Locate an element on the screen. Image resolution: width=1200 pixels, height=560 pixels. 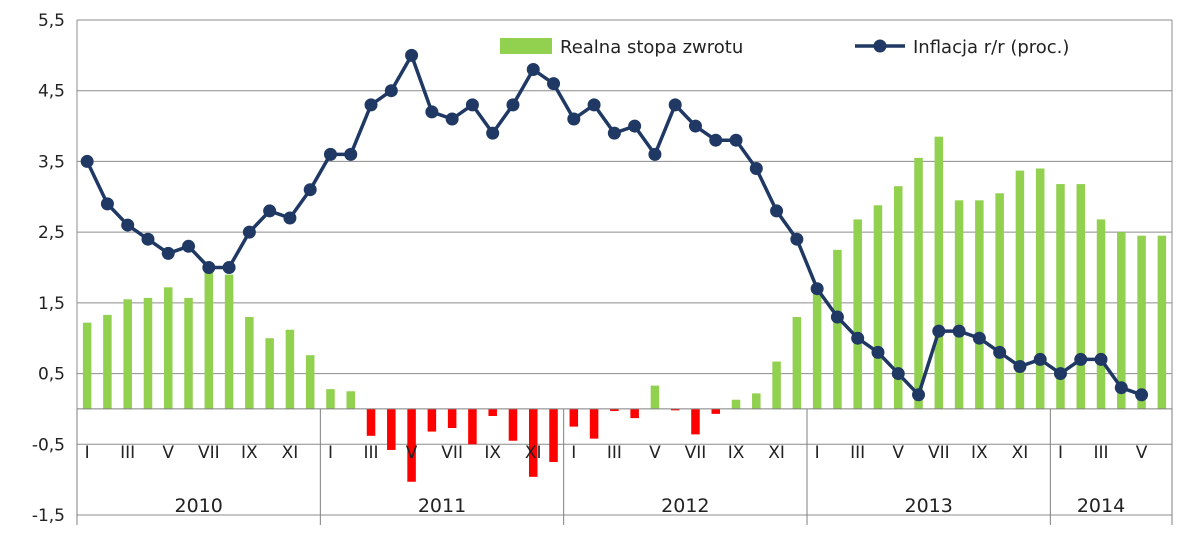
year-label: 2010 is located at coordinates (198, 506).